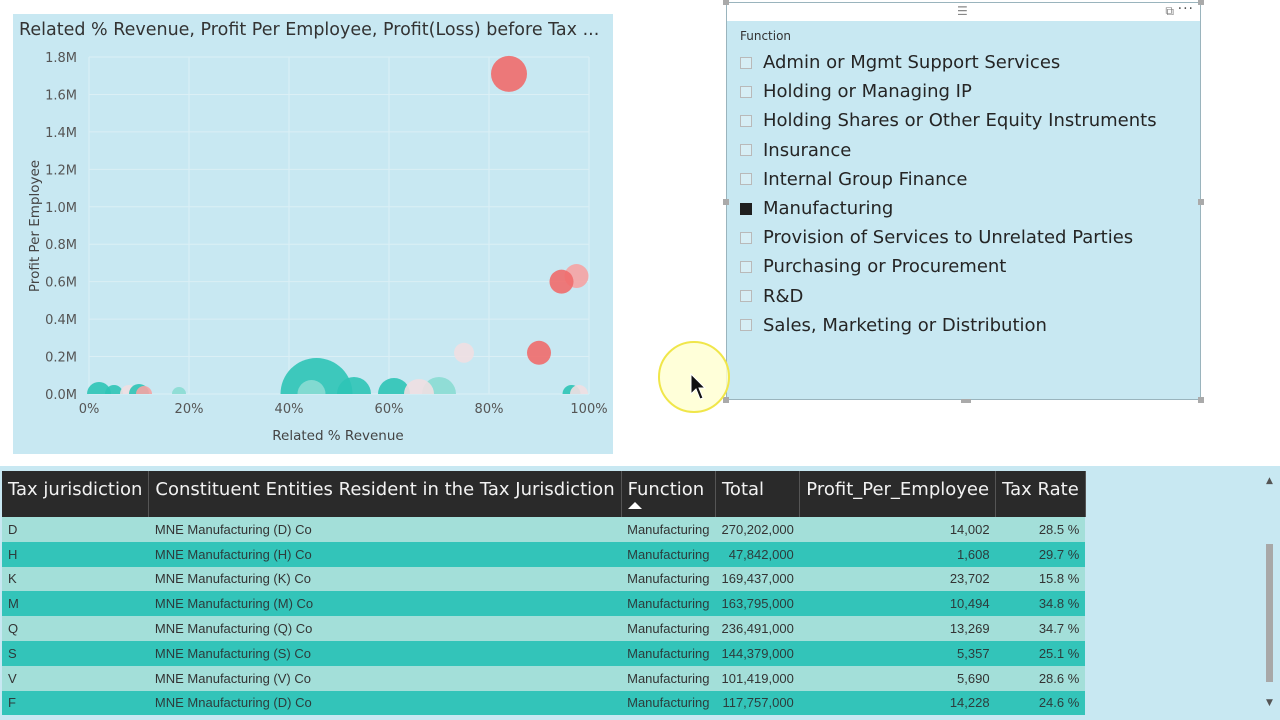 The width and height of the screenshot is (1280, 720). What do you see at coordinates (897, 529) in the screenshot?
I see `table-cell: 14,002` at bounding box center [897, 529].